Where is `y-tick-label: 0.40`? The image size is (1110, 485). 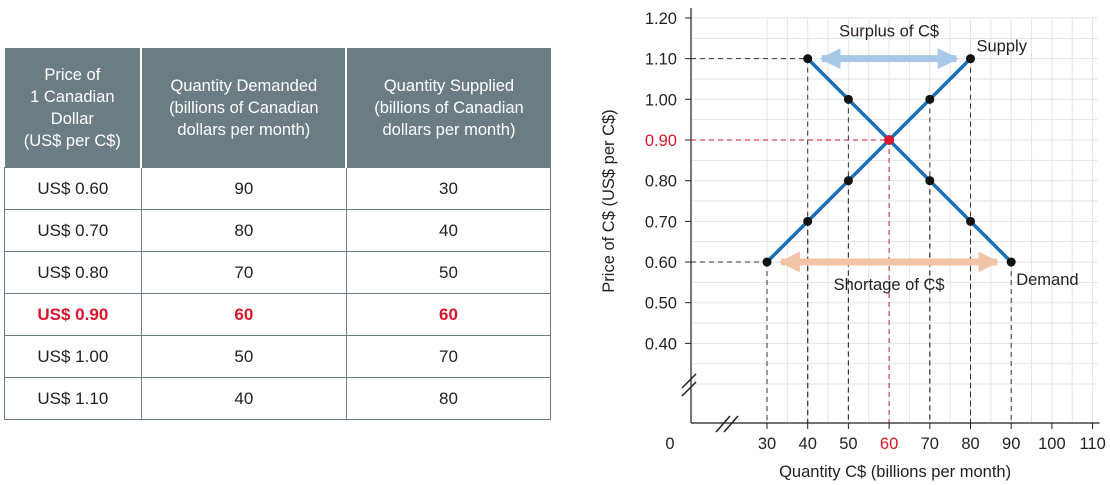
y-tick-label: 0.40 is located at coordinates (661, 344).